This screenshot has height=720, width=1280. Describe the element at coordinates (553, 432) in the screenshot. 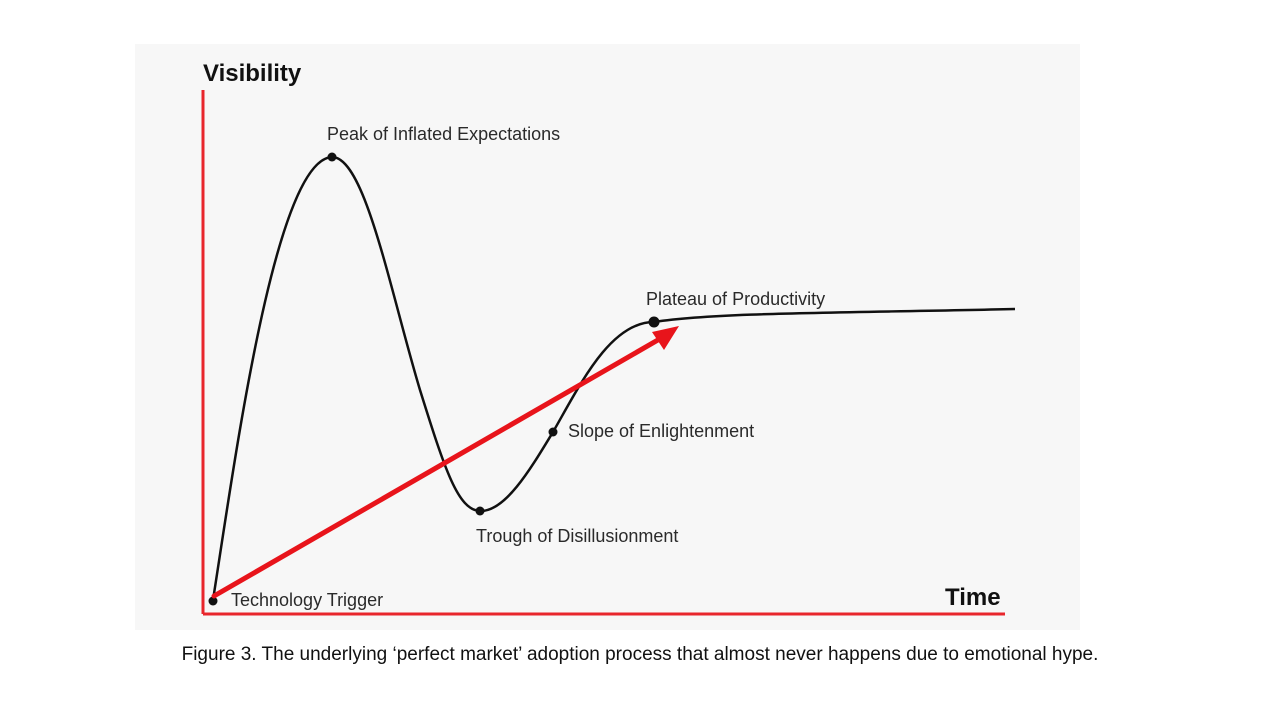

I see `point-slope-of-enlightenment` at that location.